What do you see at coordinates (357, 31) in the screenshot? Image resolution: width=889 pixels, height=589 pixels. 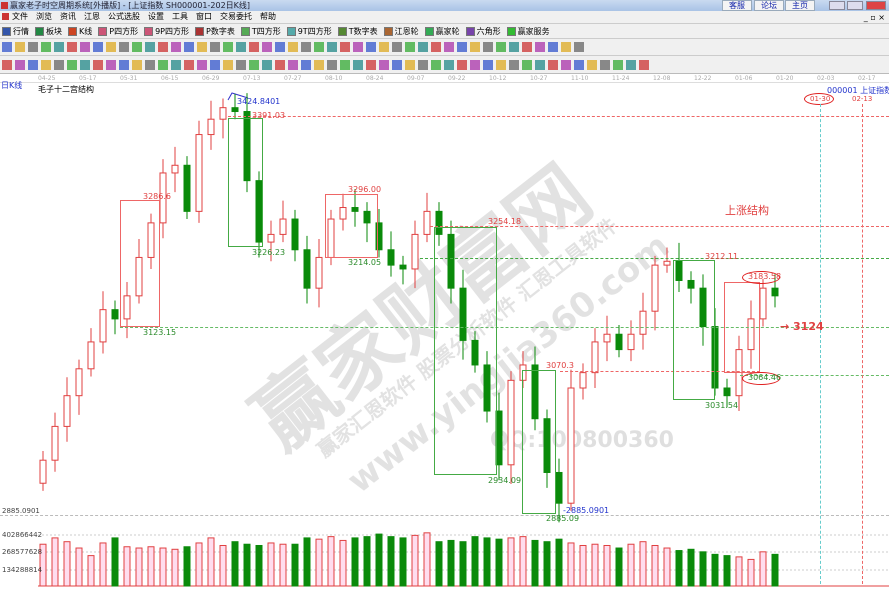 I see `toolbar-button: T数字表` at bounding box center [357, 31].